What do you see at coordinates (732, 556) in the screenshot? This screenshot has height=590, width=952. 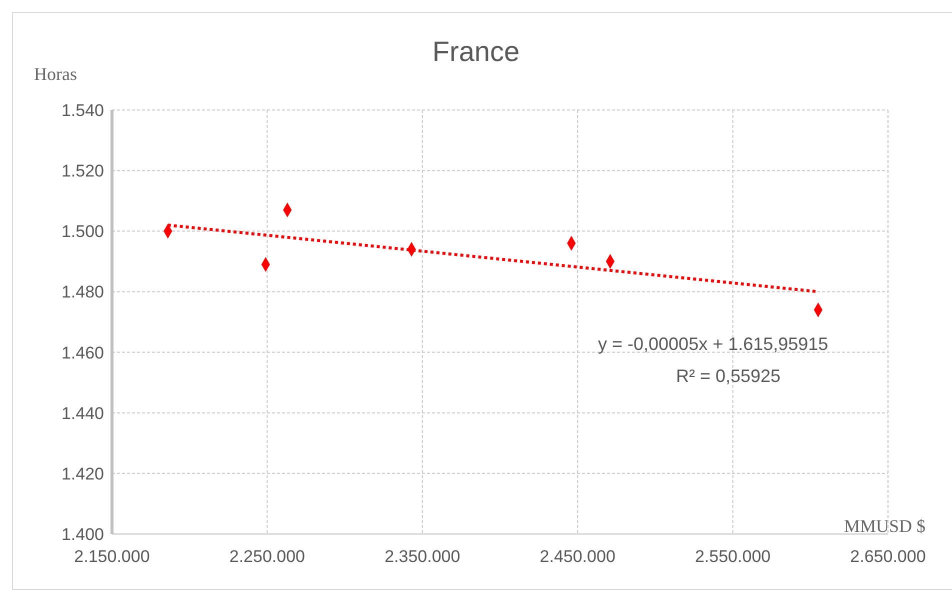 I see `x-tick-label: 2.550.000` at bounding box center [732, 556].